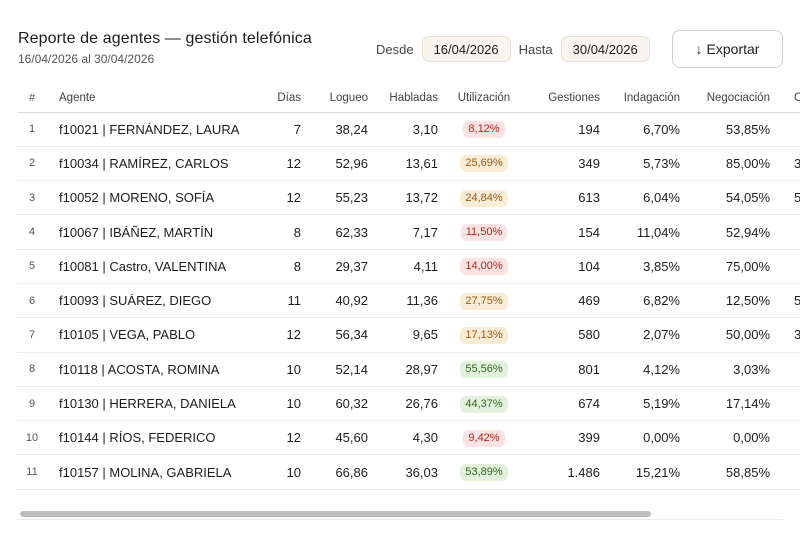  Describe the element at coordinates (147, 98) in the screenshot. I see `col-header-agent: Agente` at that location.